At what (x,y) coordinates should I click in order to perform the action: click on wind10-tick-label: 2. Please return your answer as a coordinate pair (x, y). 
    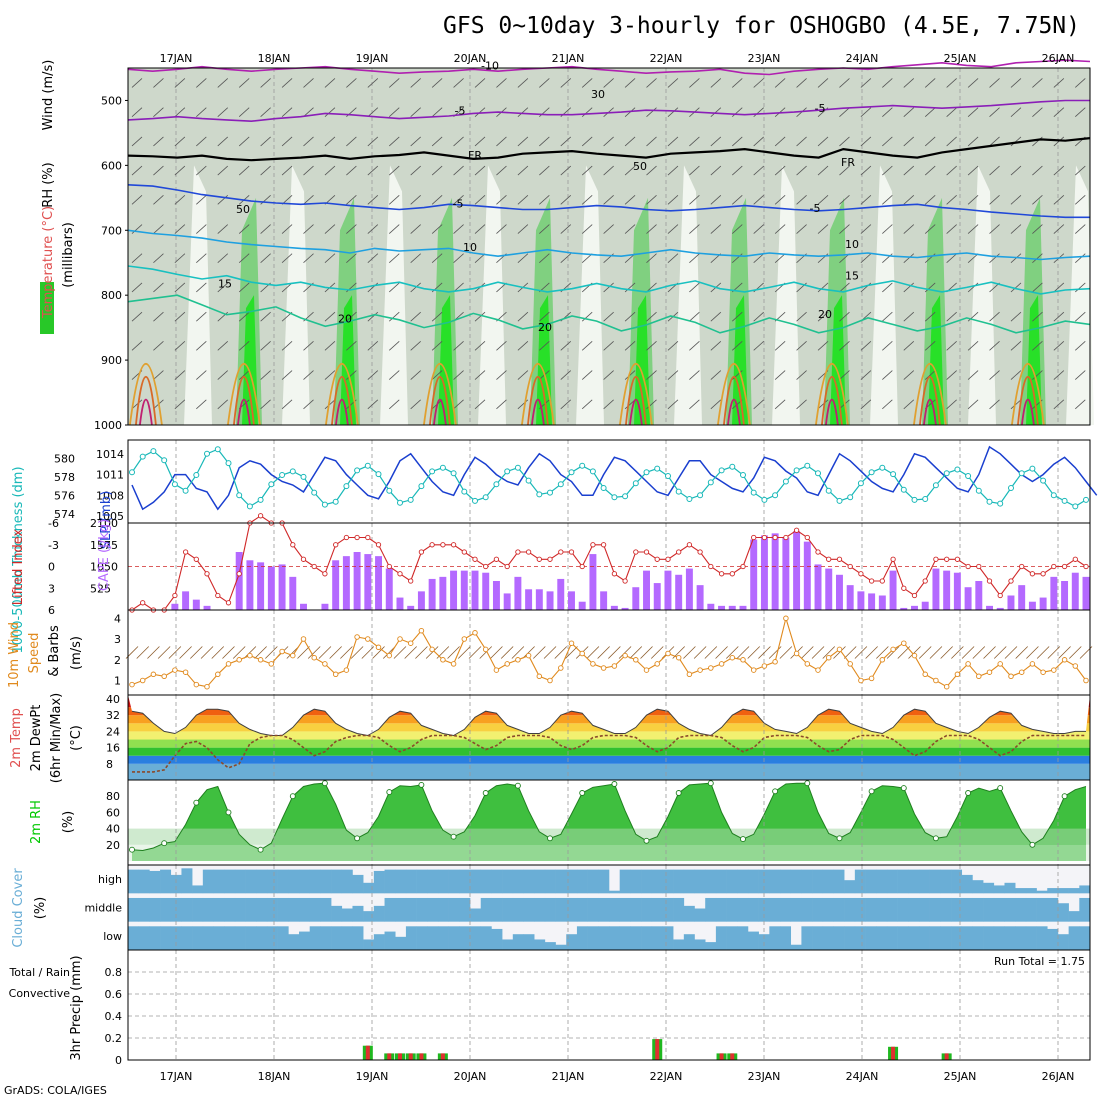
    Looking at the image, I should click on (117, 660).